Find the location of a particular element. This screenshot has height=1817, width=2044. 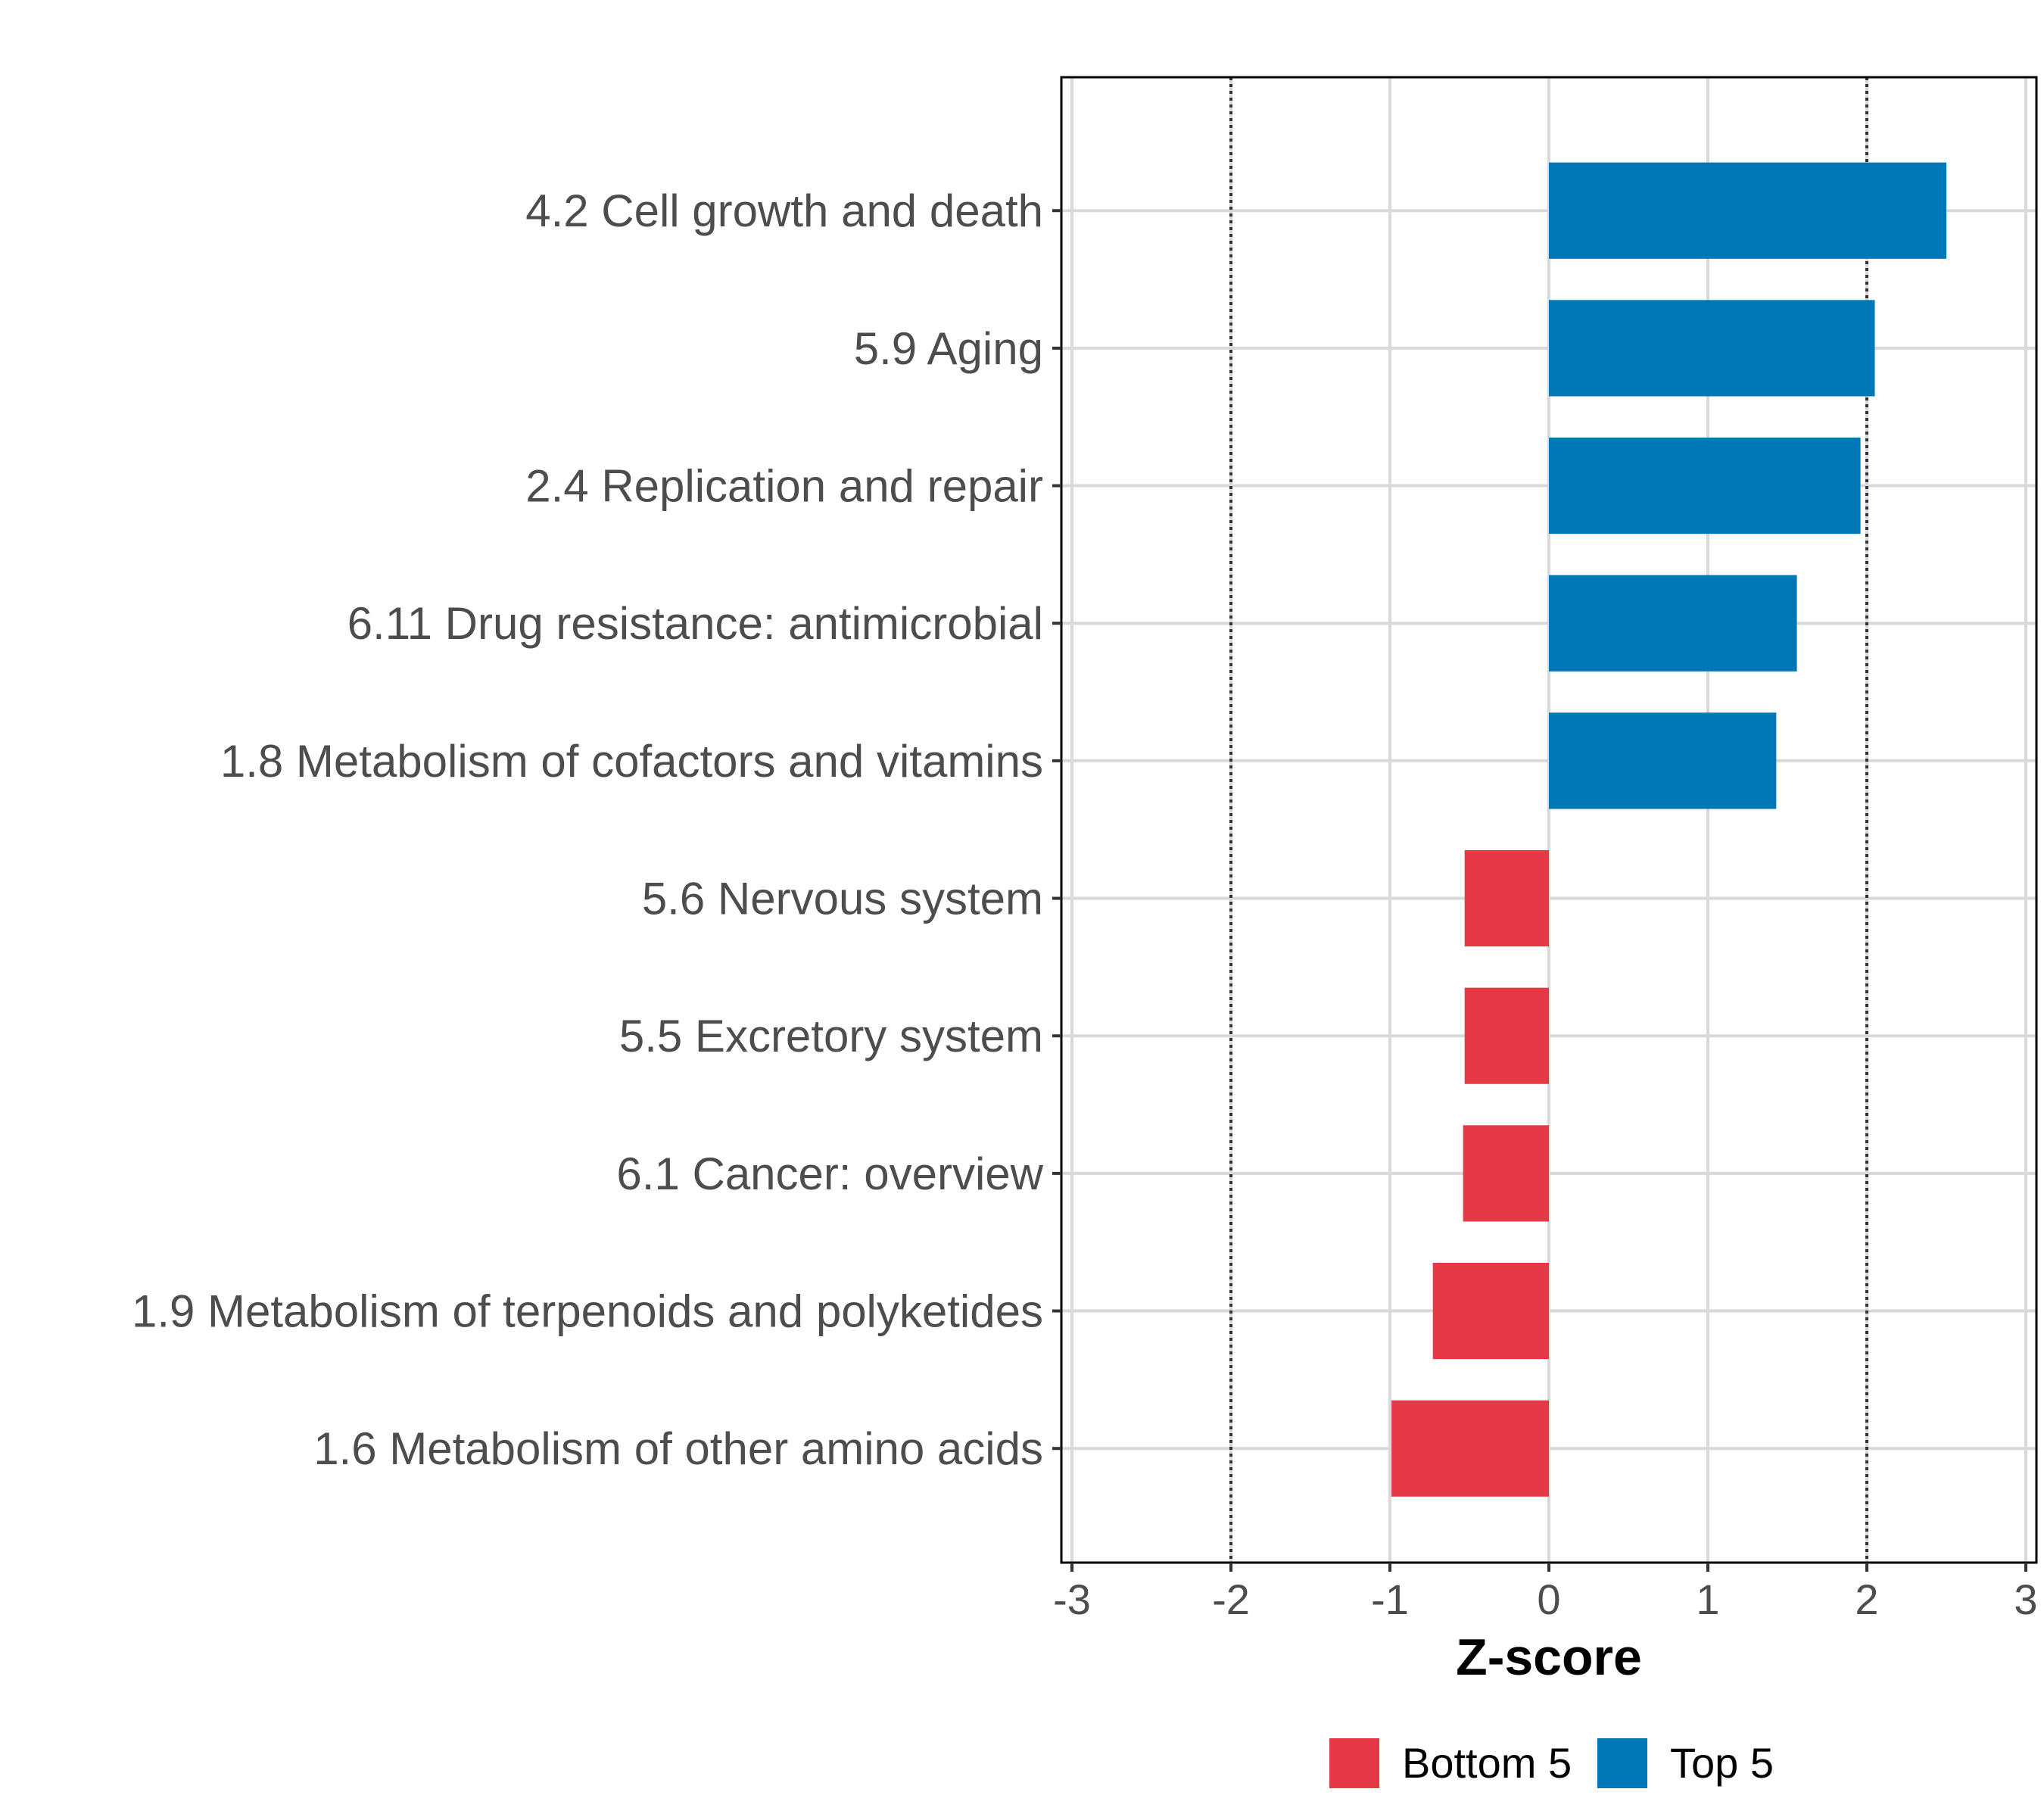

category-label: 6.1 Cancer: overview is located at coordinates (829, 1173).